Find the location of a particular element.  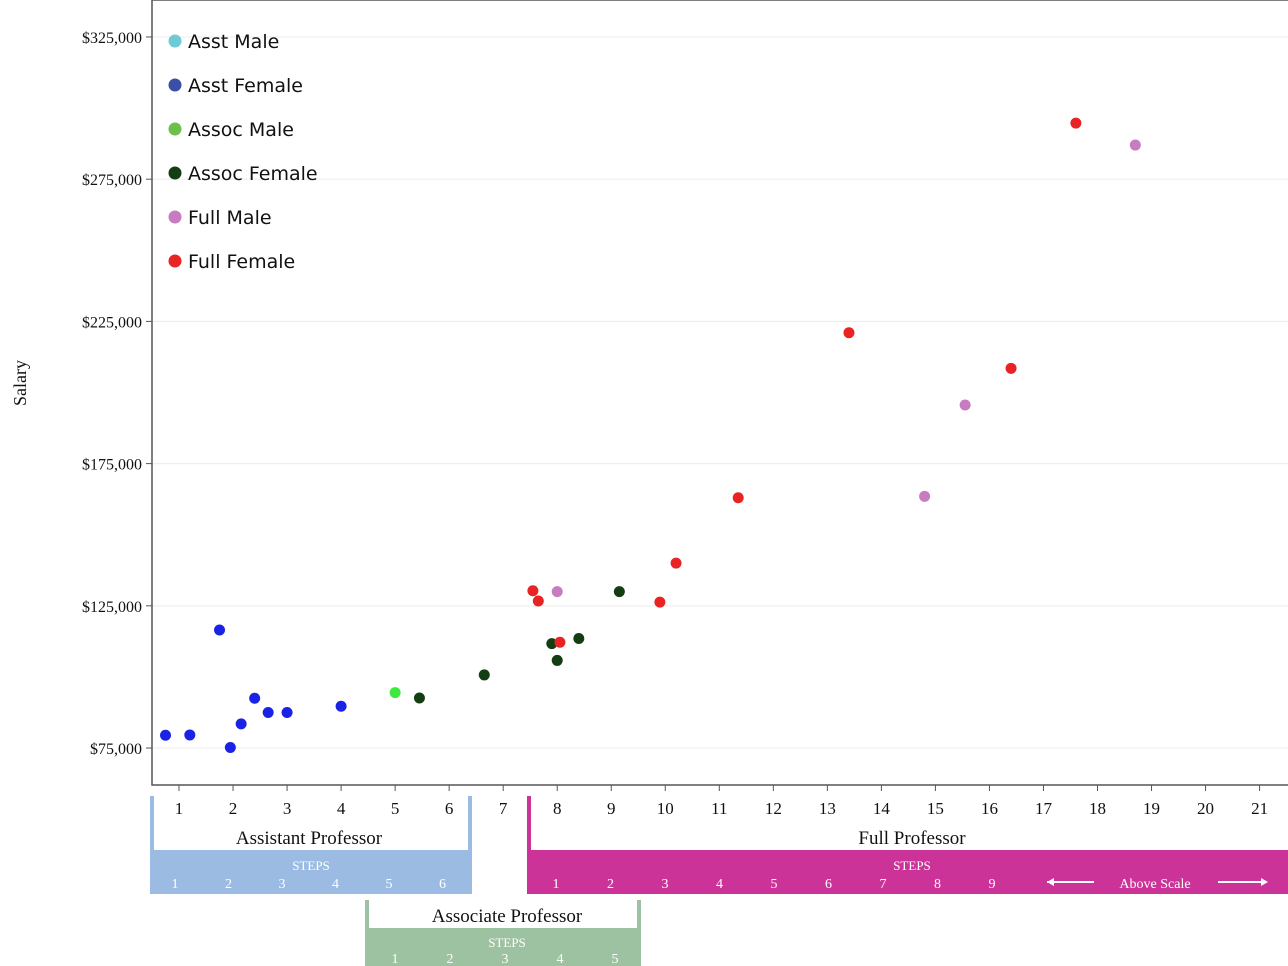

left-arrow-icon is located at coordinates (1050, 882).